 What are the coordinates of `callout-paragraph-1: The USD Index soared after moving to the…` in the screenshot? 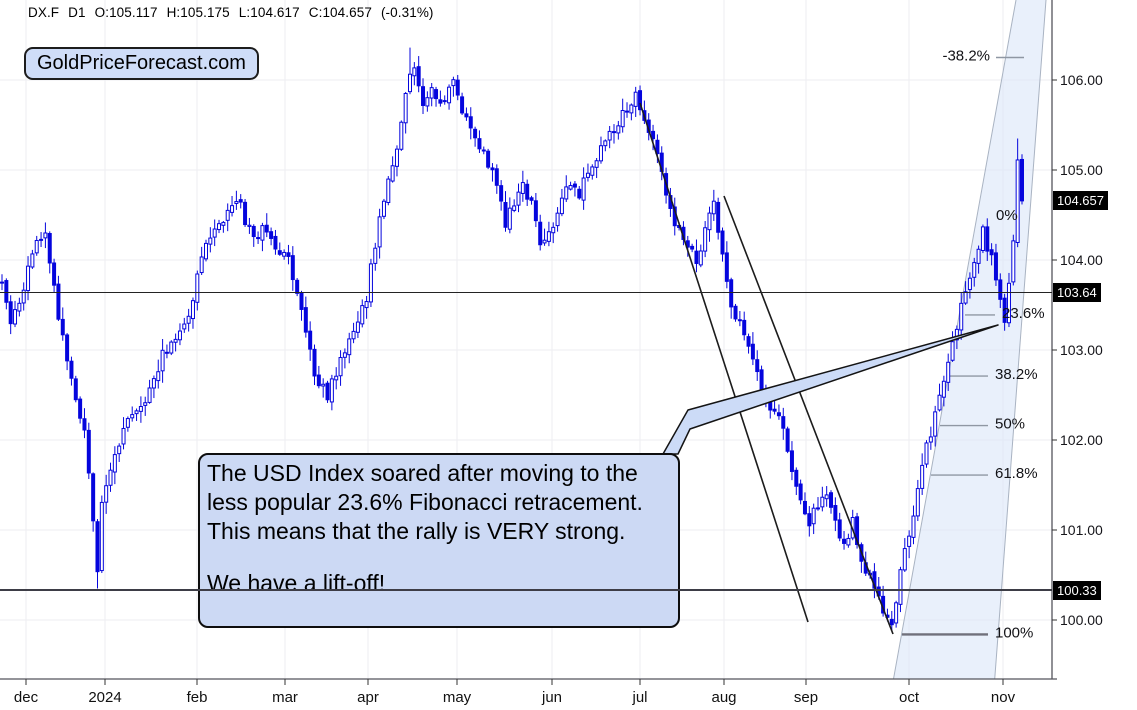 It's located at (425, 502).